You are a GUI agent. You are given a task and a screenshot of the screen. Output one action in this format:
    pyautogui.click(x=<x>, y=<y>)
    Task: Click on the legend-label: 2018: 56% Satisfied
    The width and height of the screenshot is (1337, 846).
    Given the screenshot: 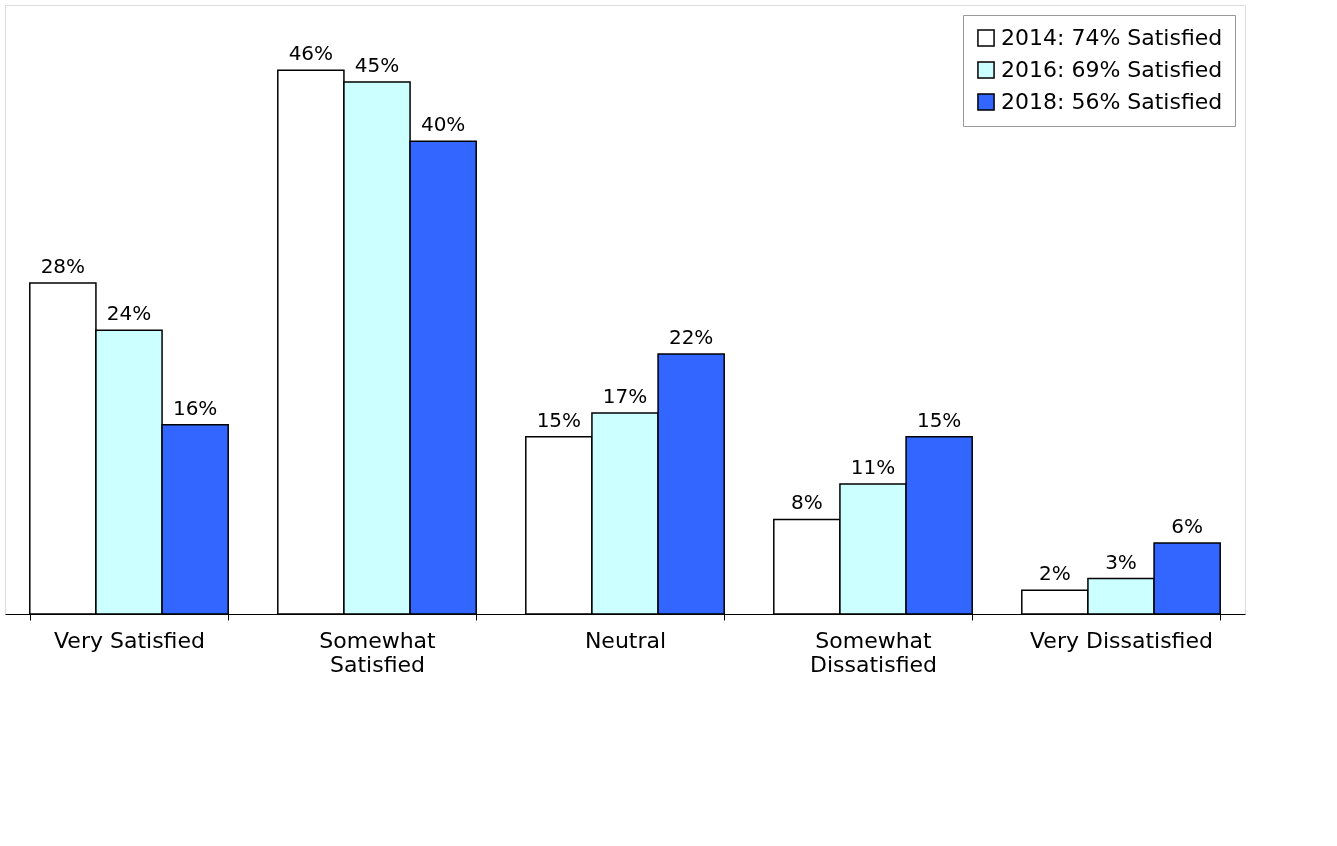 What is the action you would take?
    pyautogui.click(x=1112, y=101)
    